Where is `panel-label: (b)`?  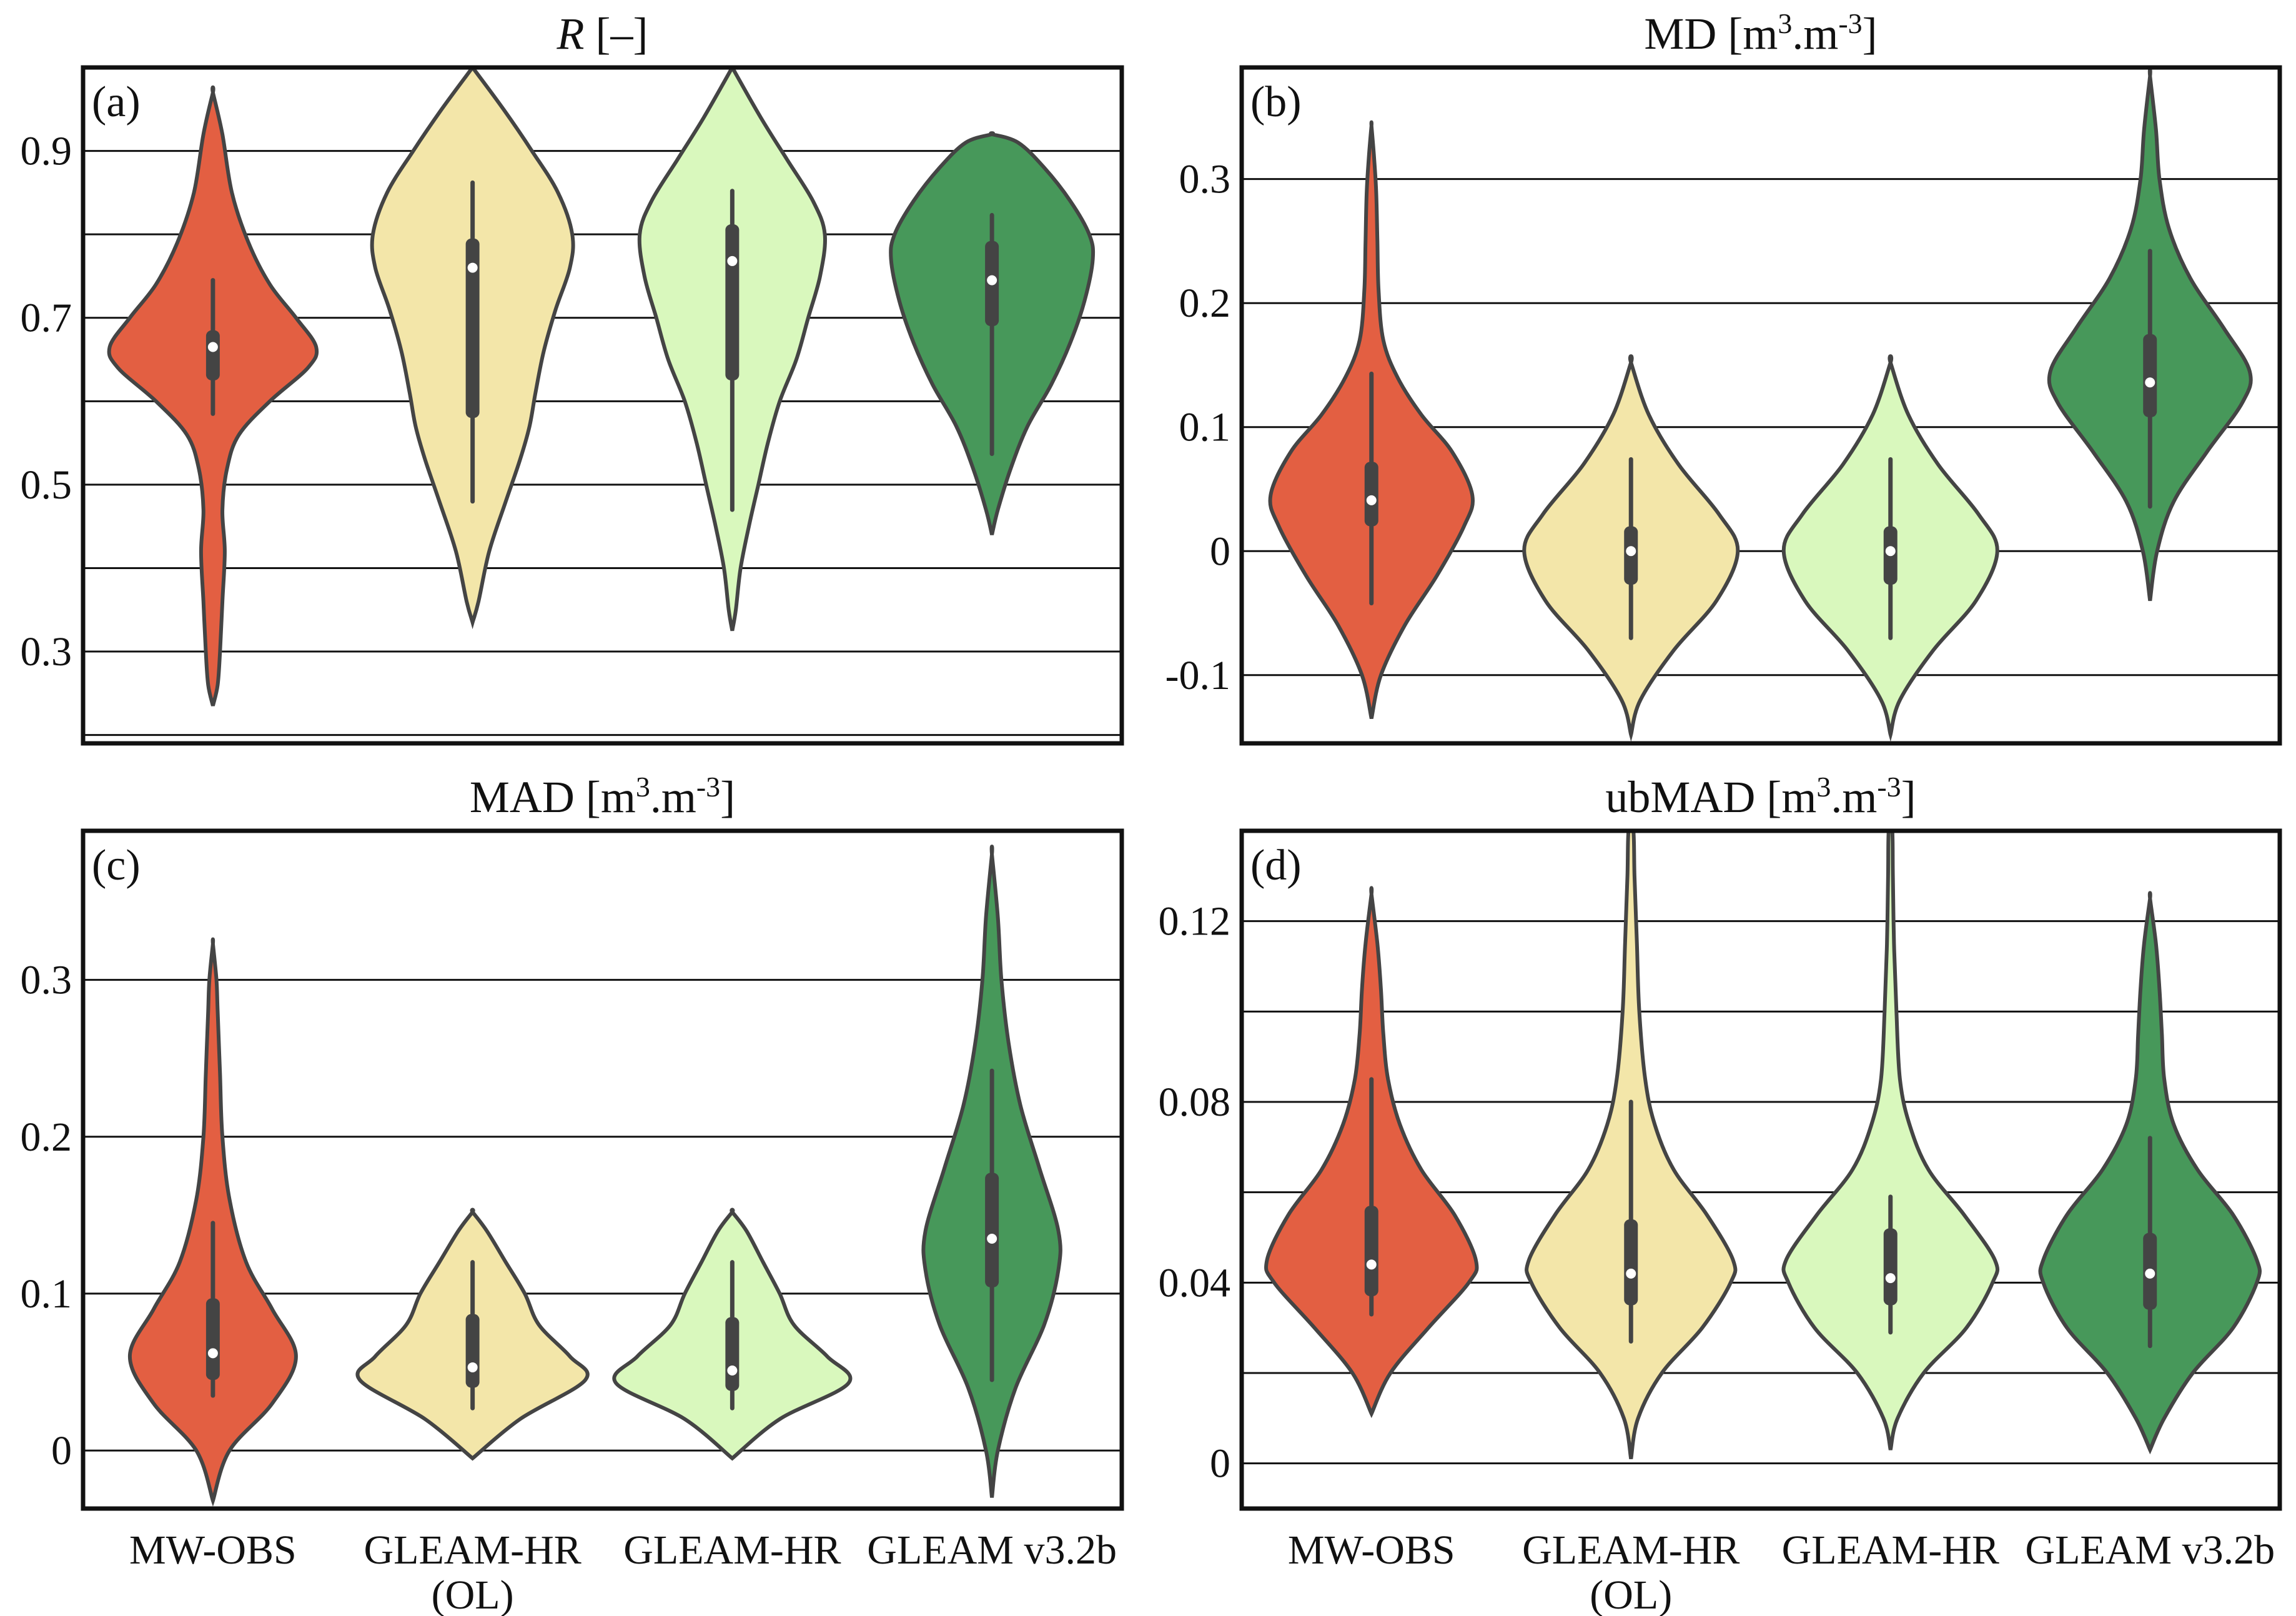 panel-label: (b) is located at coordinates (1276, 102).